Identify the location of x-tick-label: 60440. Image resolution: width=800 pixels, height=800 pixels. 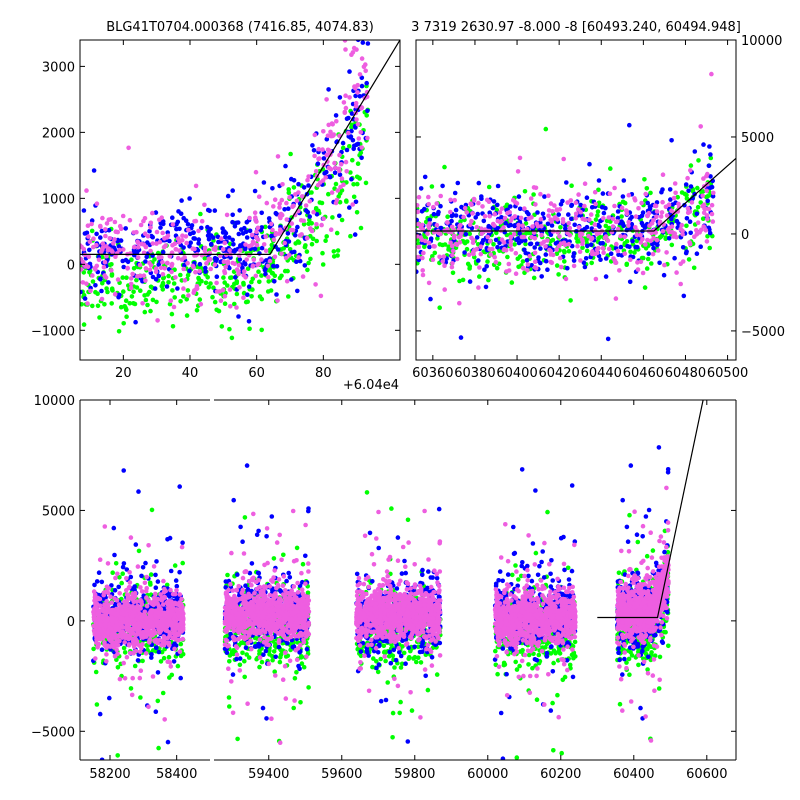
(601, 373).